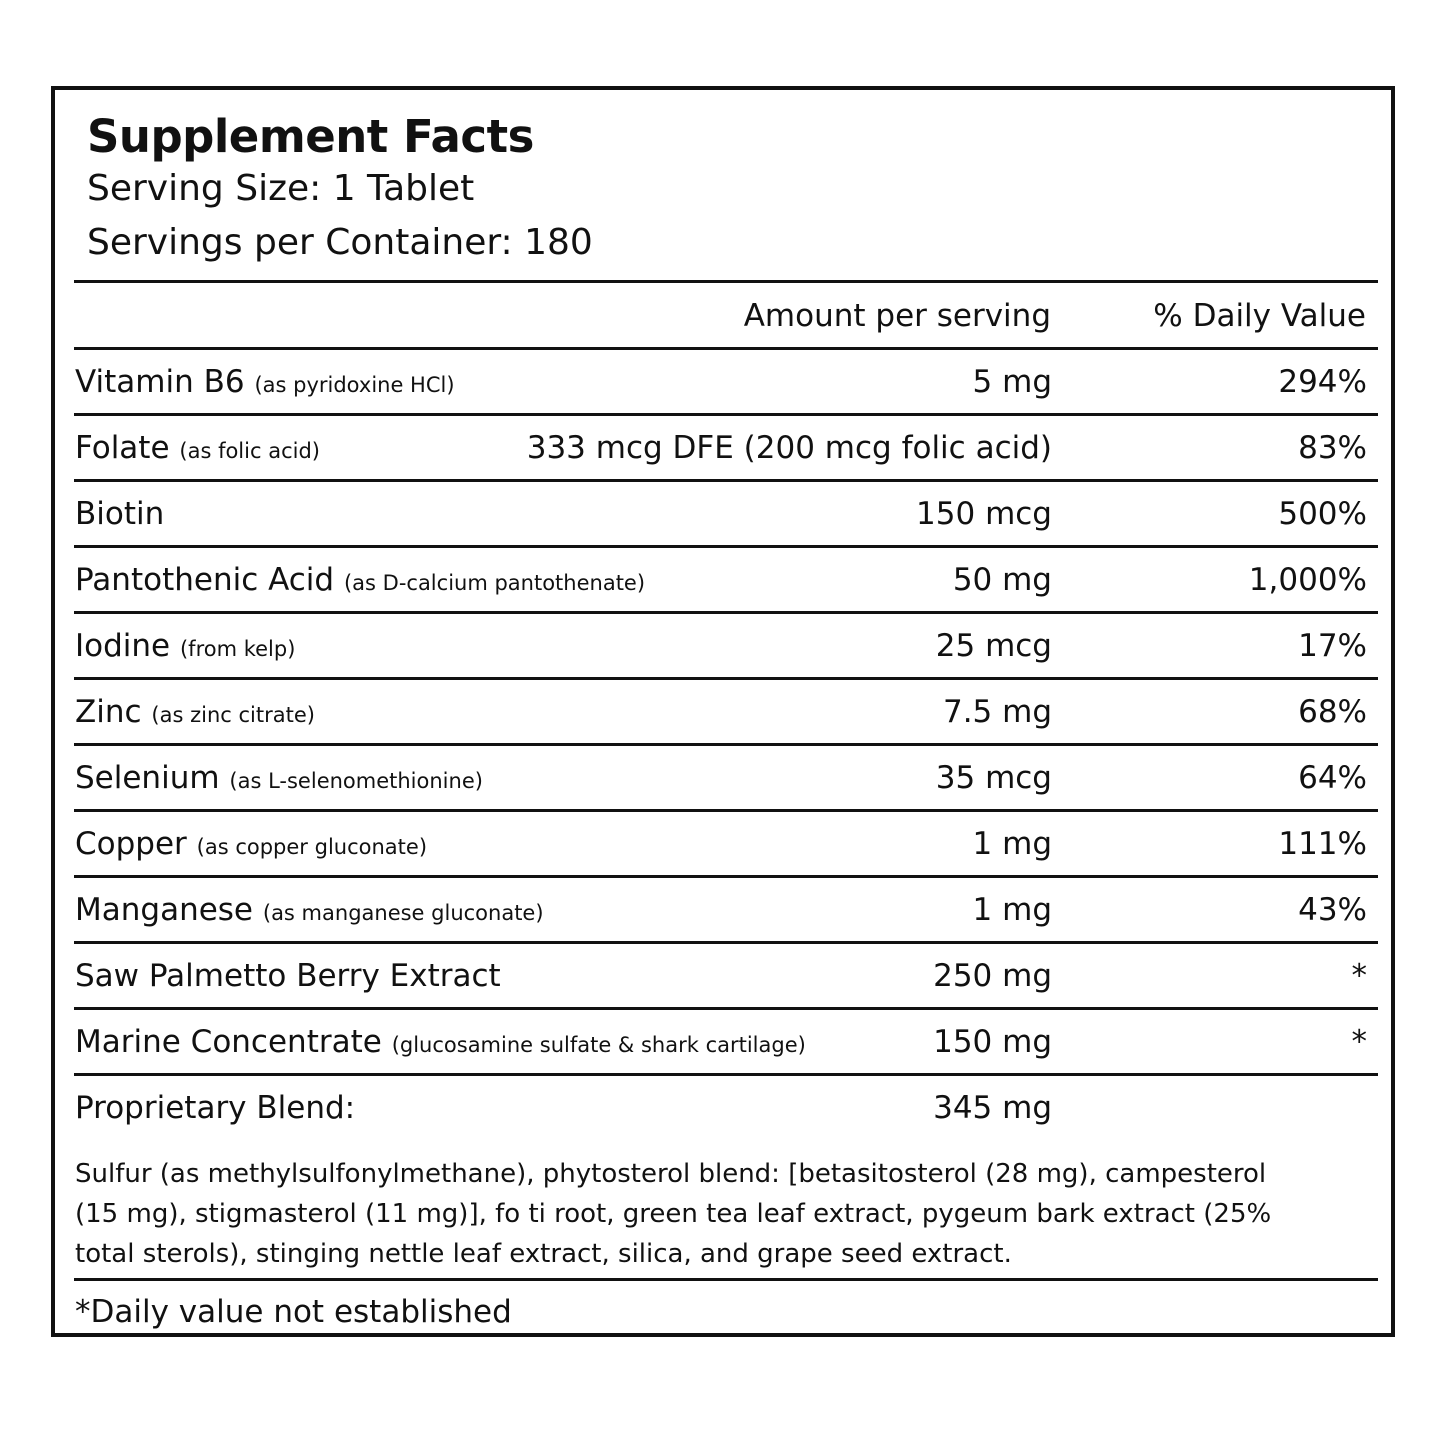 The height and width of the screenshot is (1445, 1445). What do you see at coordinates (1259, 316) in the screenshot?
I see `header-daily-value: % Daily Value` at bounding box center [1259, 316].